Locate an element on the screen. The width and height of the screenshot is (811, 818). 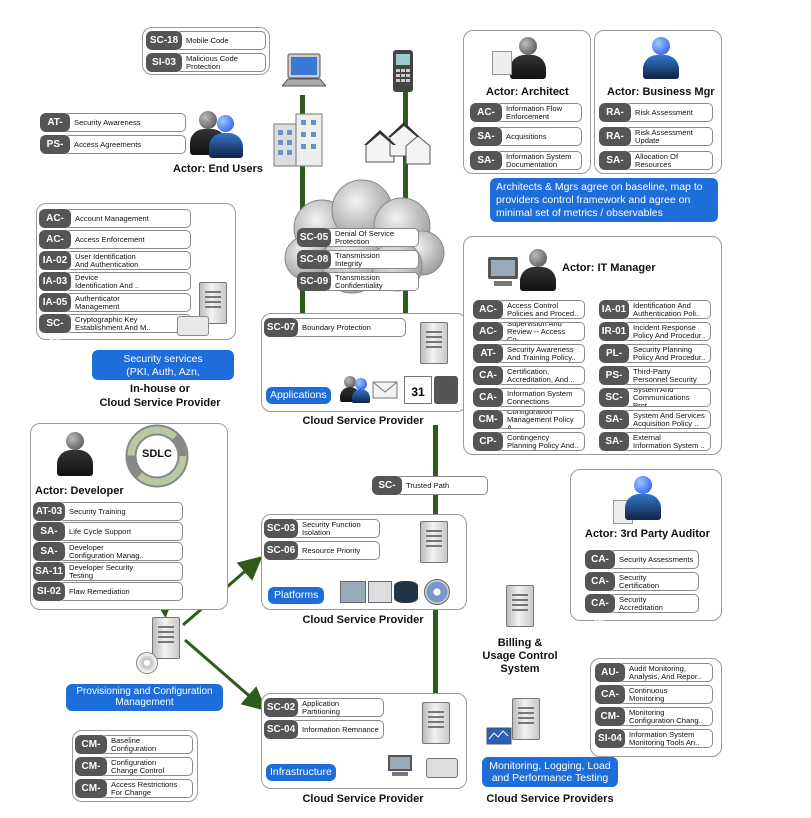
control-code-badge: IA-05 is located at coordinates (55, 302).